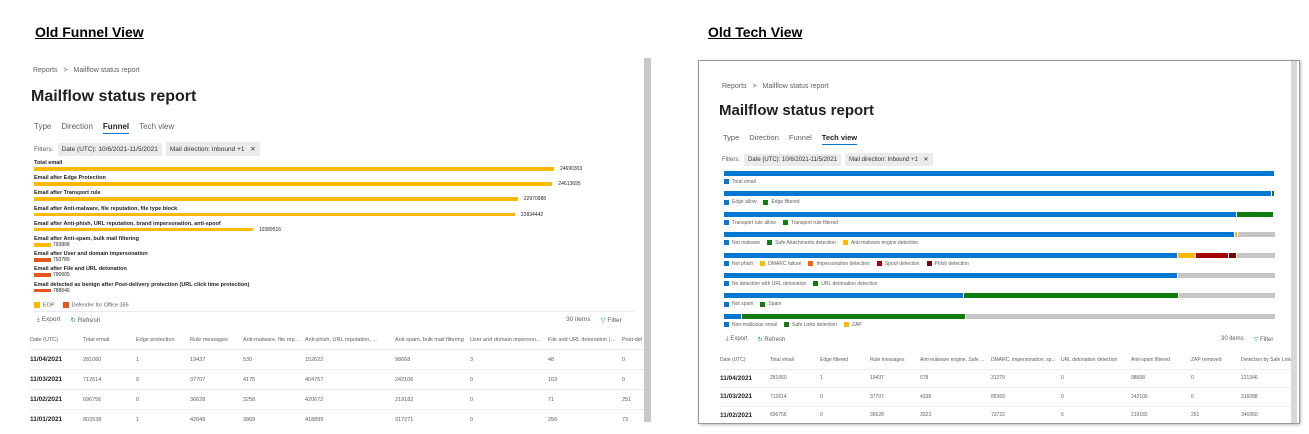  What do you see at coordinates (1150, 359) in the screenshot?
I see `column-header: Anti-spam filtered` at bounding box center [1150, 359].